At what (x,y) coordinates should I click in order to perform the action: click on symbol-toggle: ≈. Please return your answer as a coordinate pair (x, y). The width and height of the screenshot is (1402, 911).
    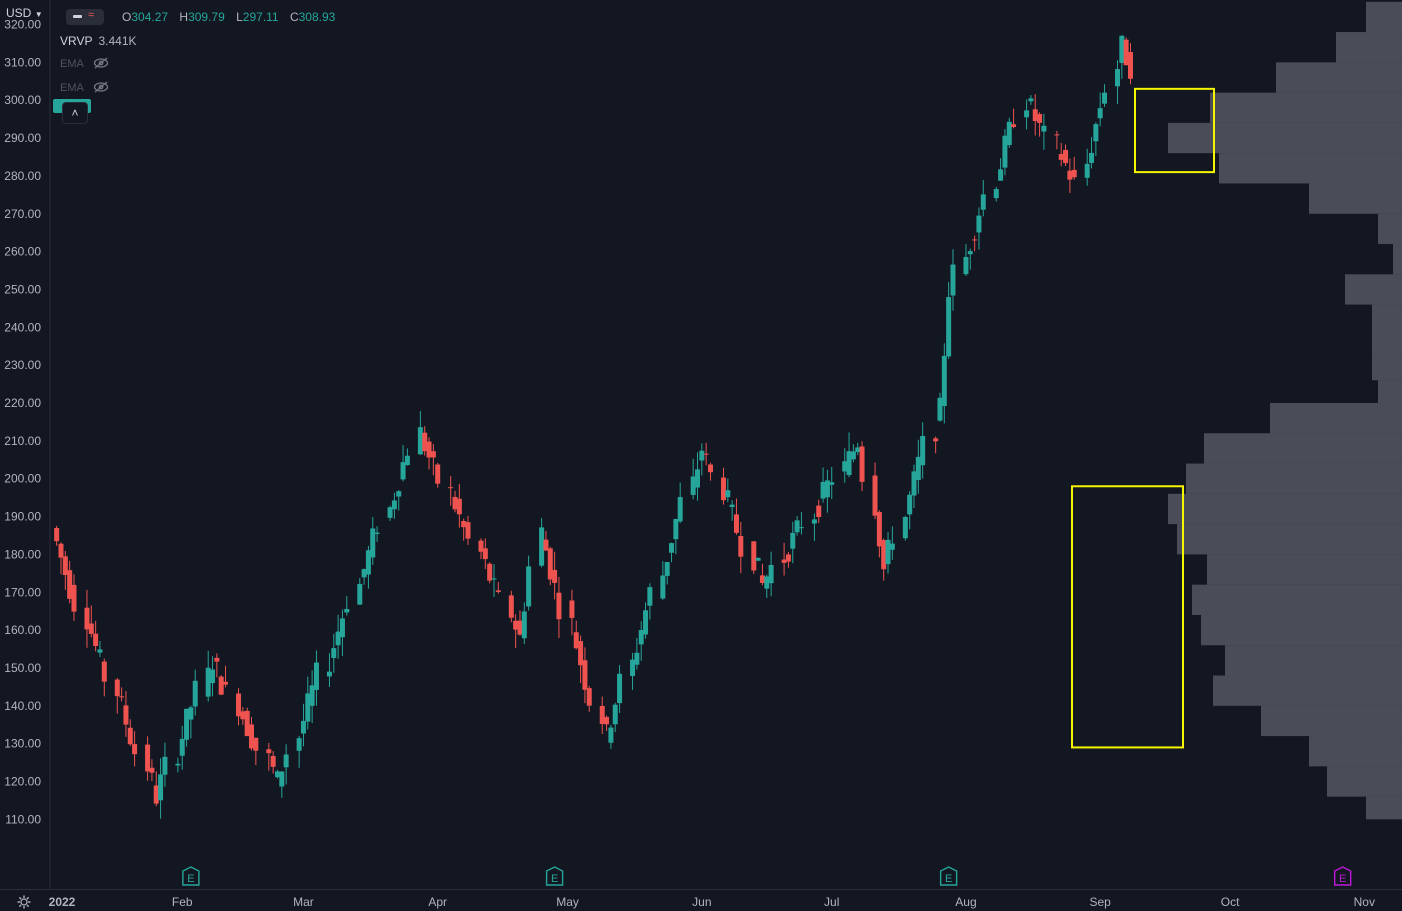
    Looking at the image, I should click on (85, 17).